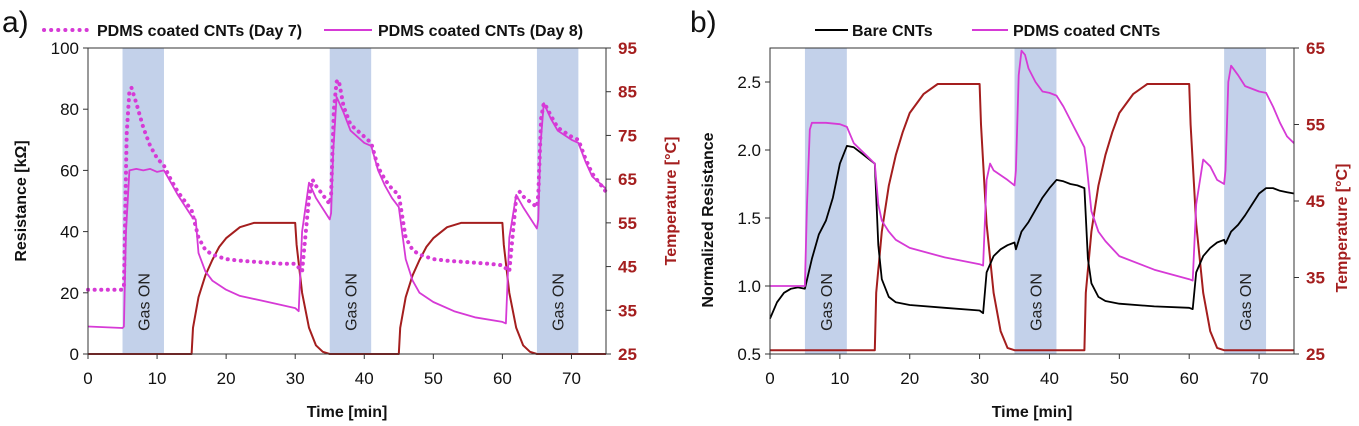 Image resolution: width=1359 pixels, height=426 pixels. I want to click on y2-tick-label: 95, so click(627, 48).